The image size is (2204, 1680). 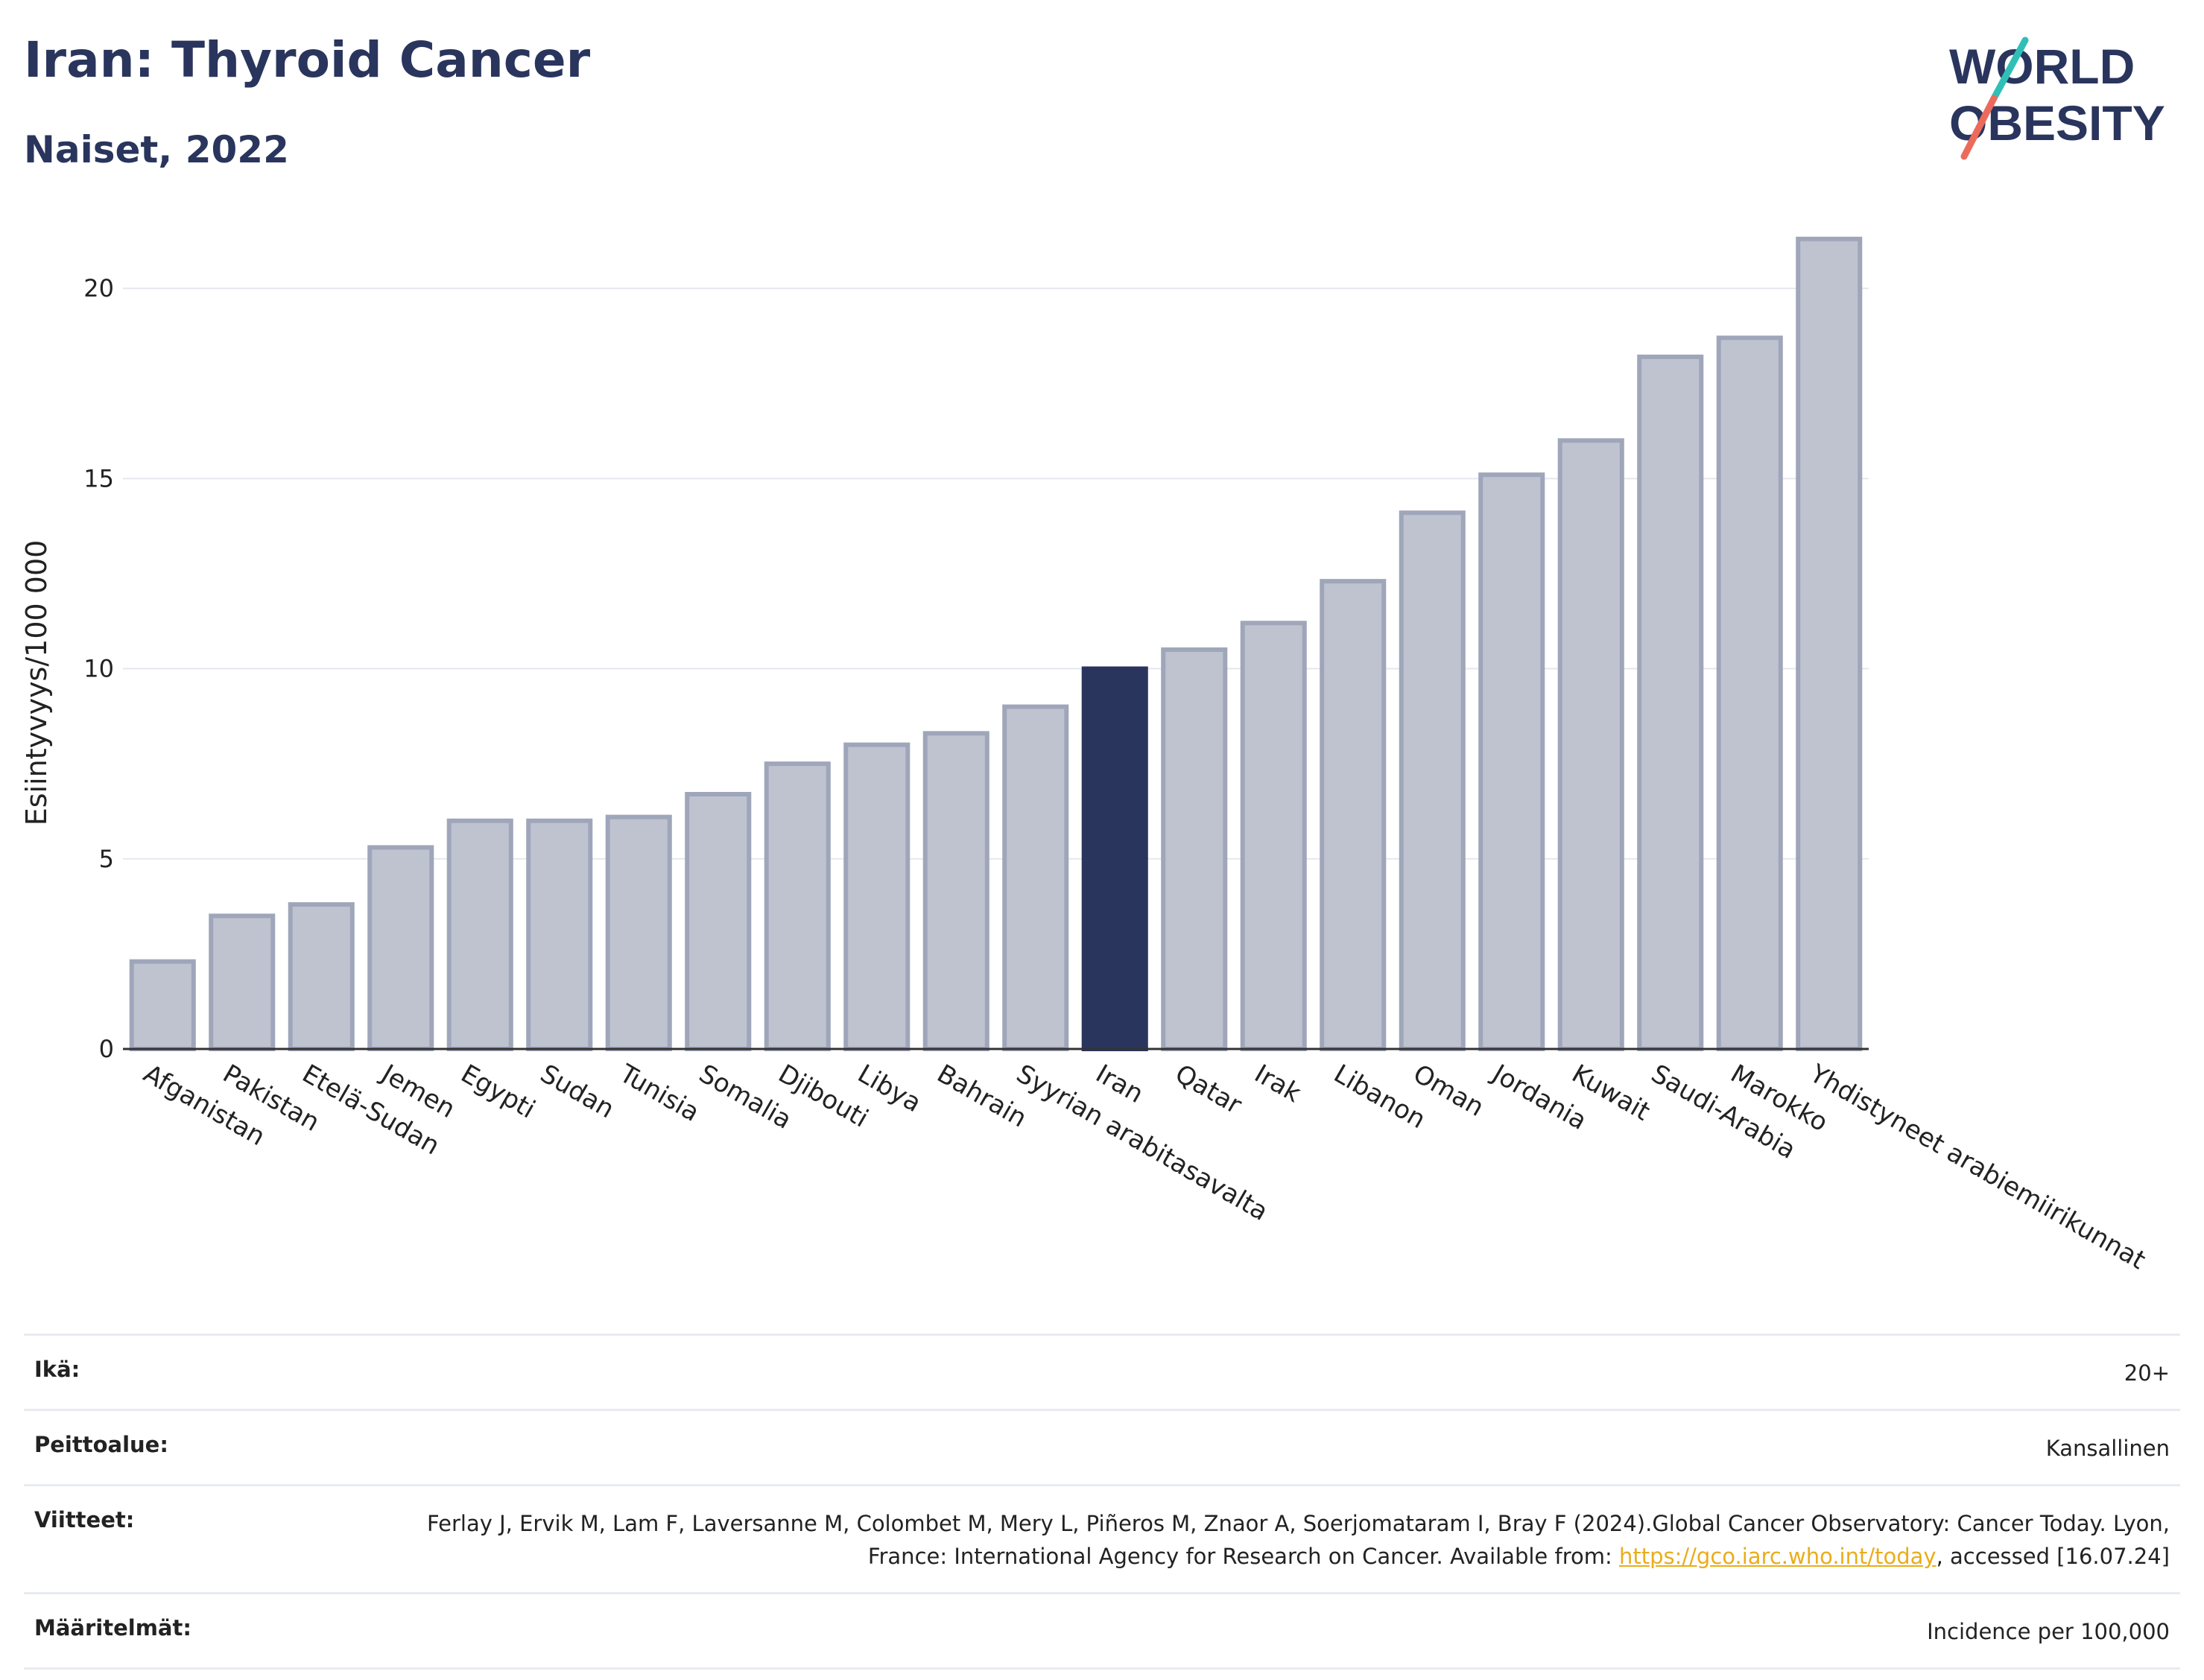 I want to click on x-tick-label: Tunisia, so click(x=659, y=1093).